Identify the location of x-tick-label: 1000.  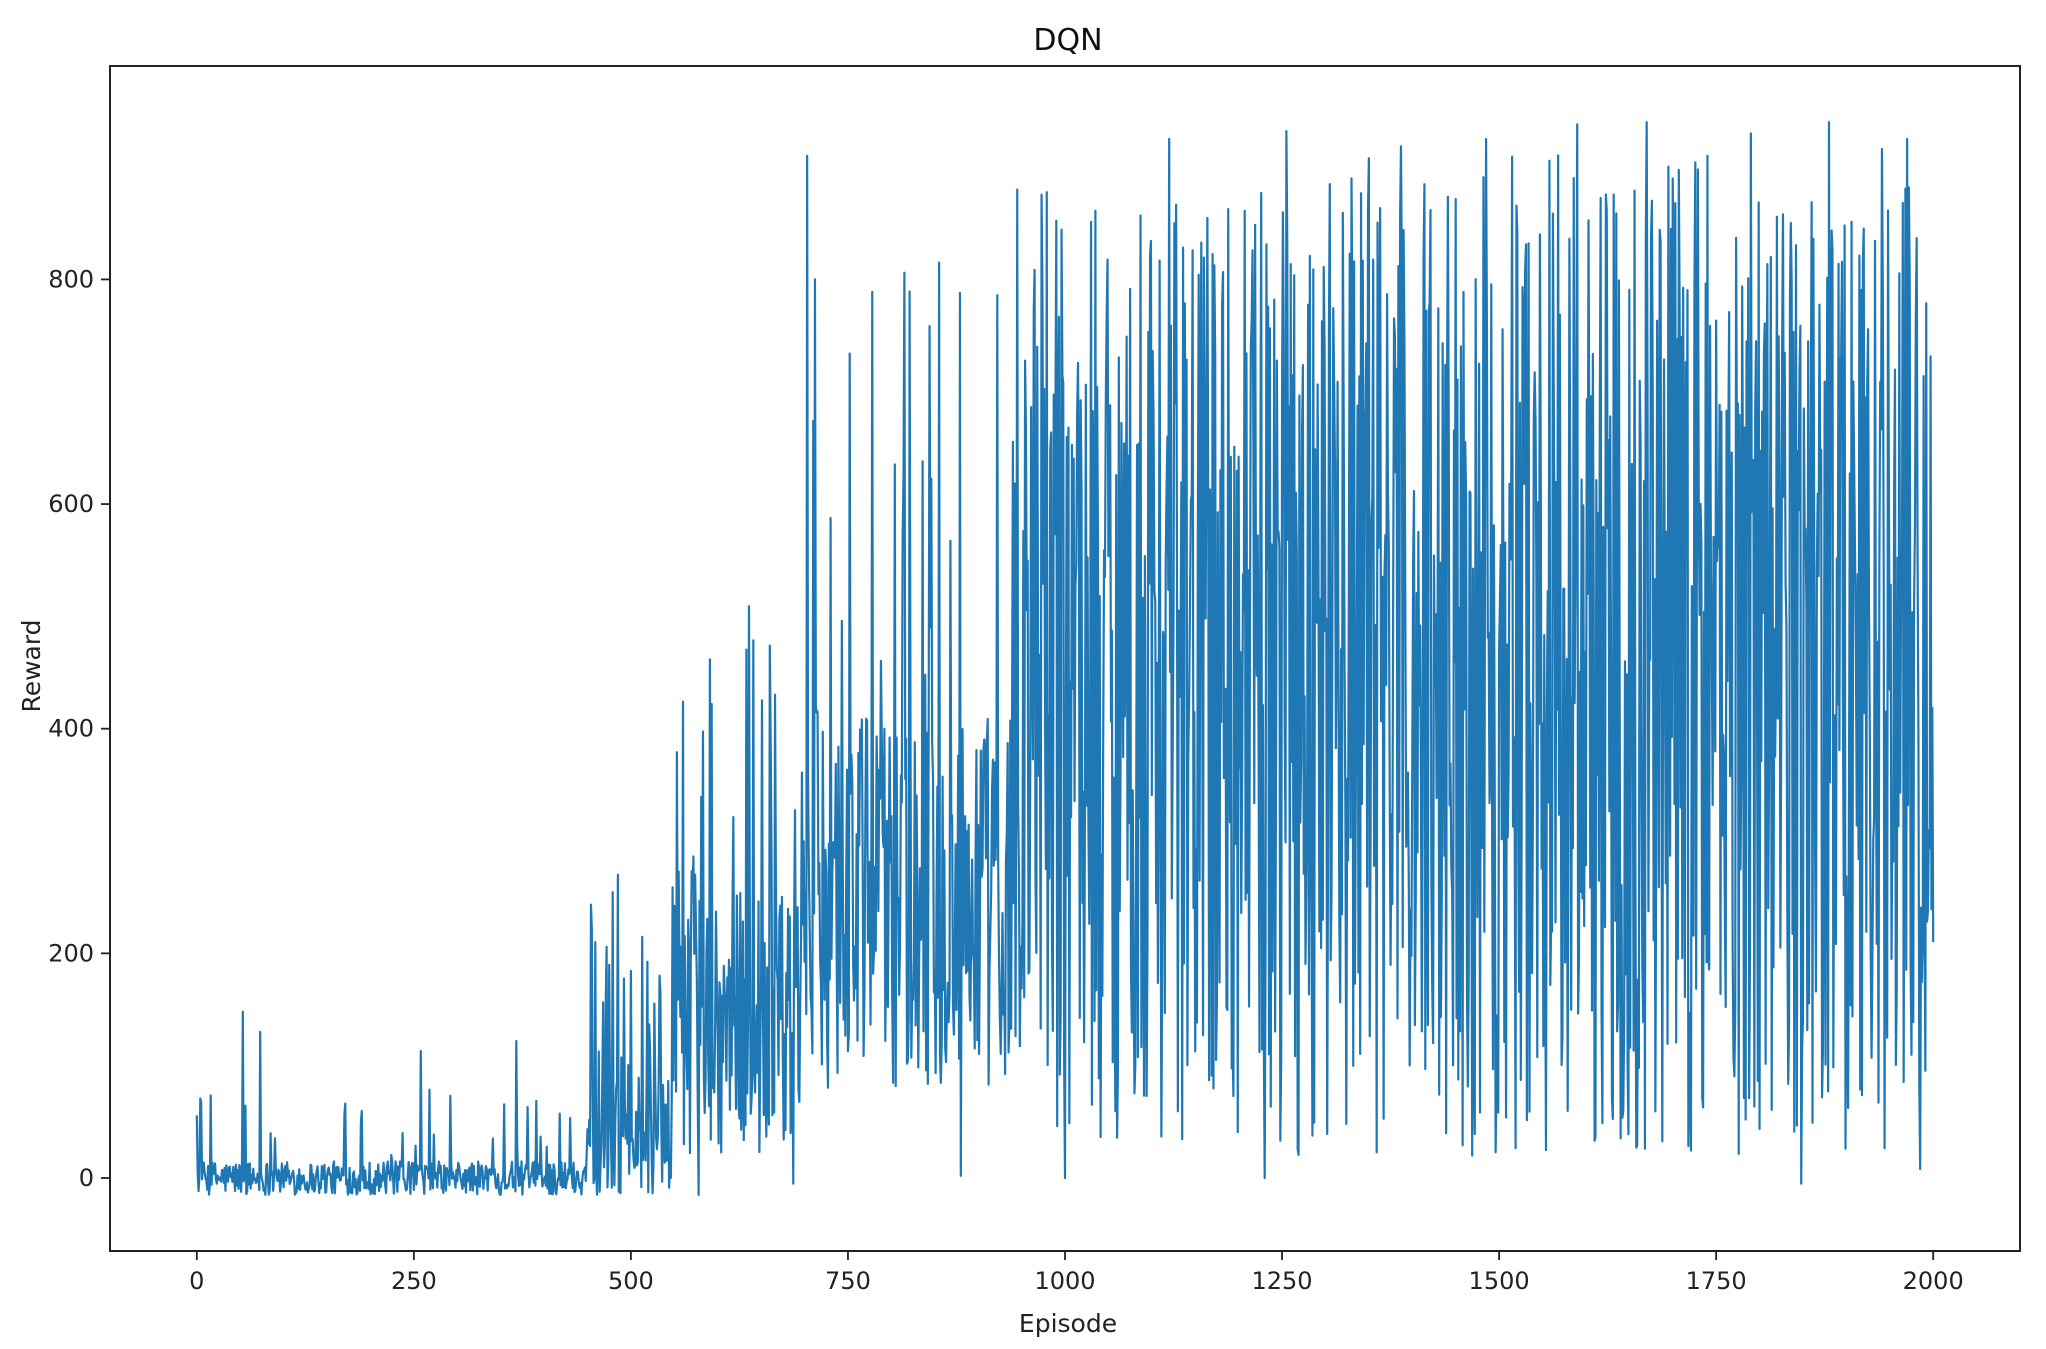
(1064, 1281).